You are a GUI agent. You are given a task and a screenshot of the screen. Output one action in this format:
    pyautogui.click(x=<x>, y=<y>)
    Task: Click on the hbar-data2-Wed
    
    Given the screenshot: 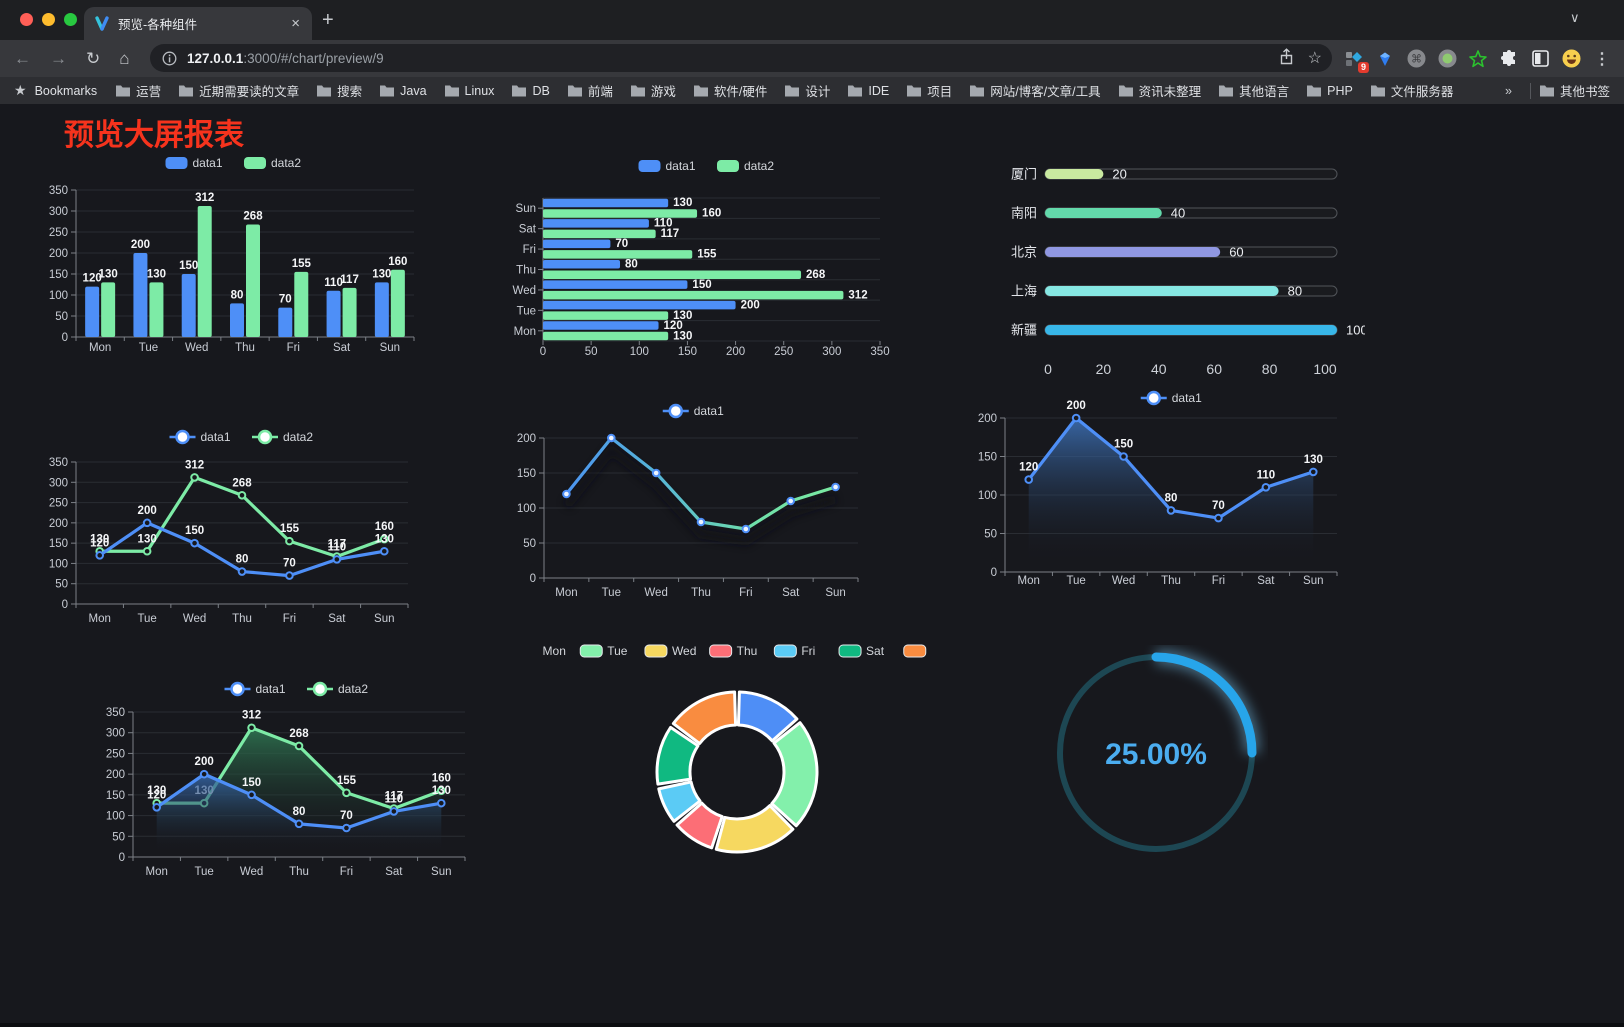 What is the action you would take?
    pyautogui.click(x=693, y=295)
    